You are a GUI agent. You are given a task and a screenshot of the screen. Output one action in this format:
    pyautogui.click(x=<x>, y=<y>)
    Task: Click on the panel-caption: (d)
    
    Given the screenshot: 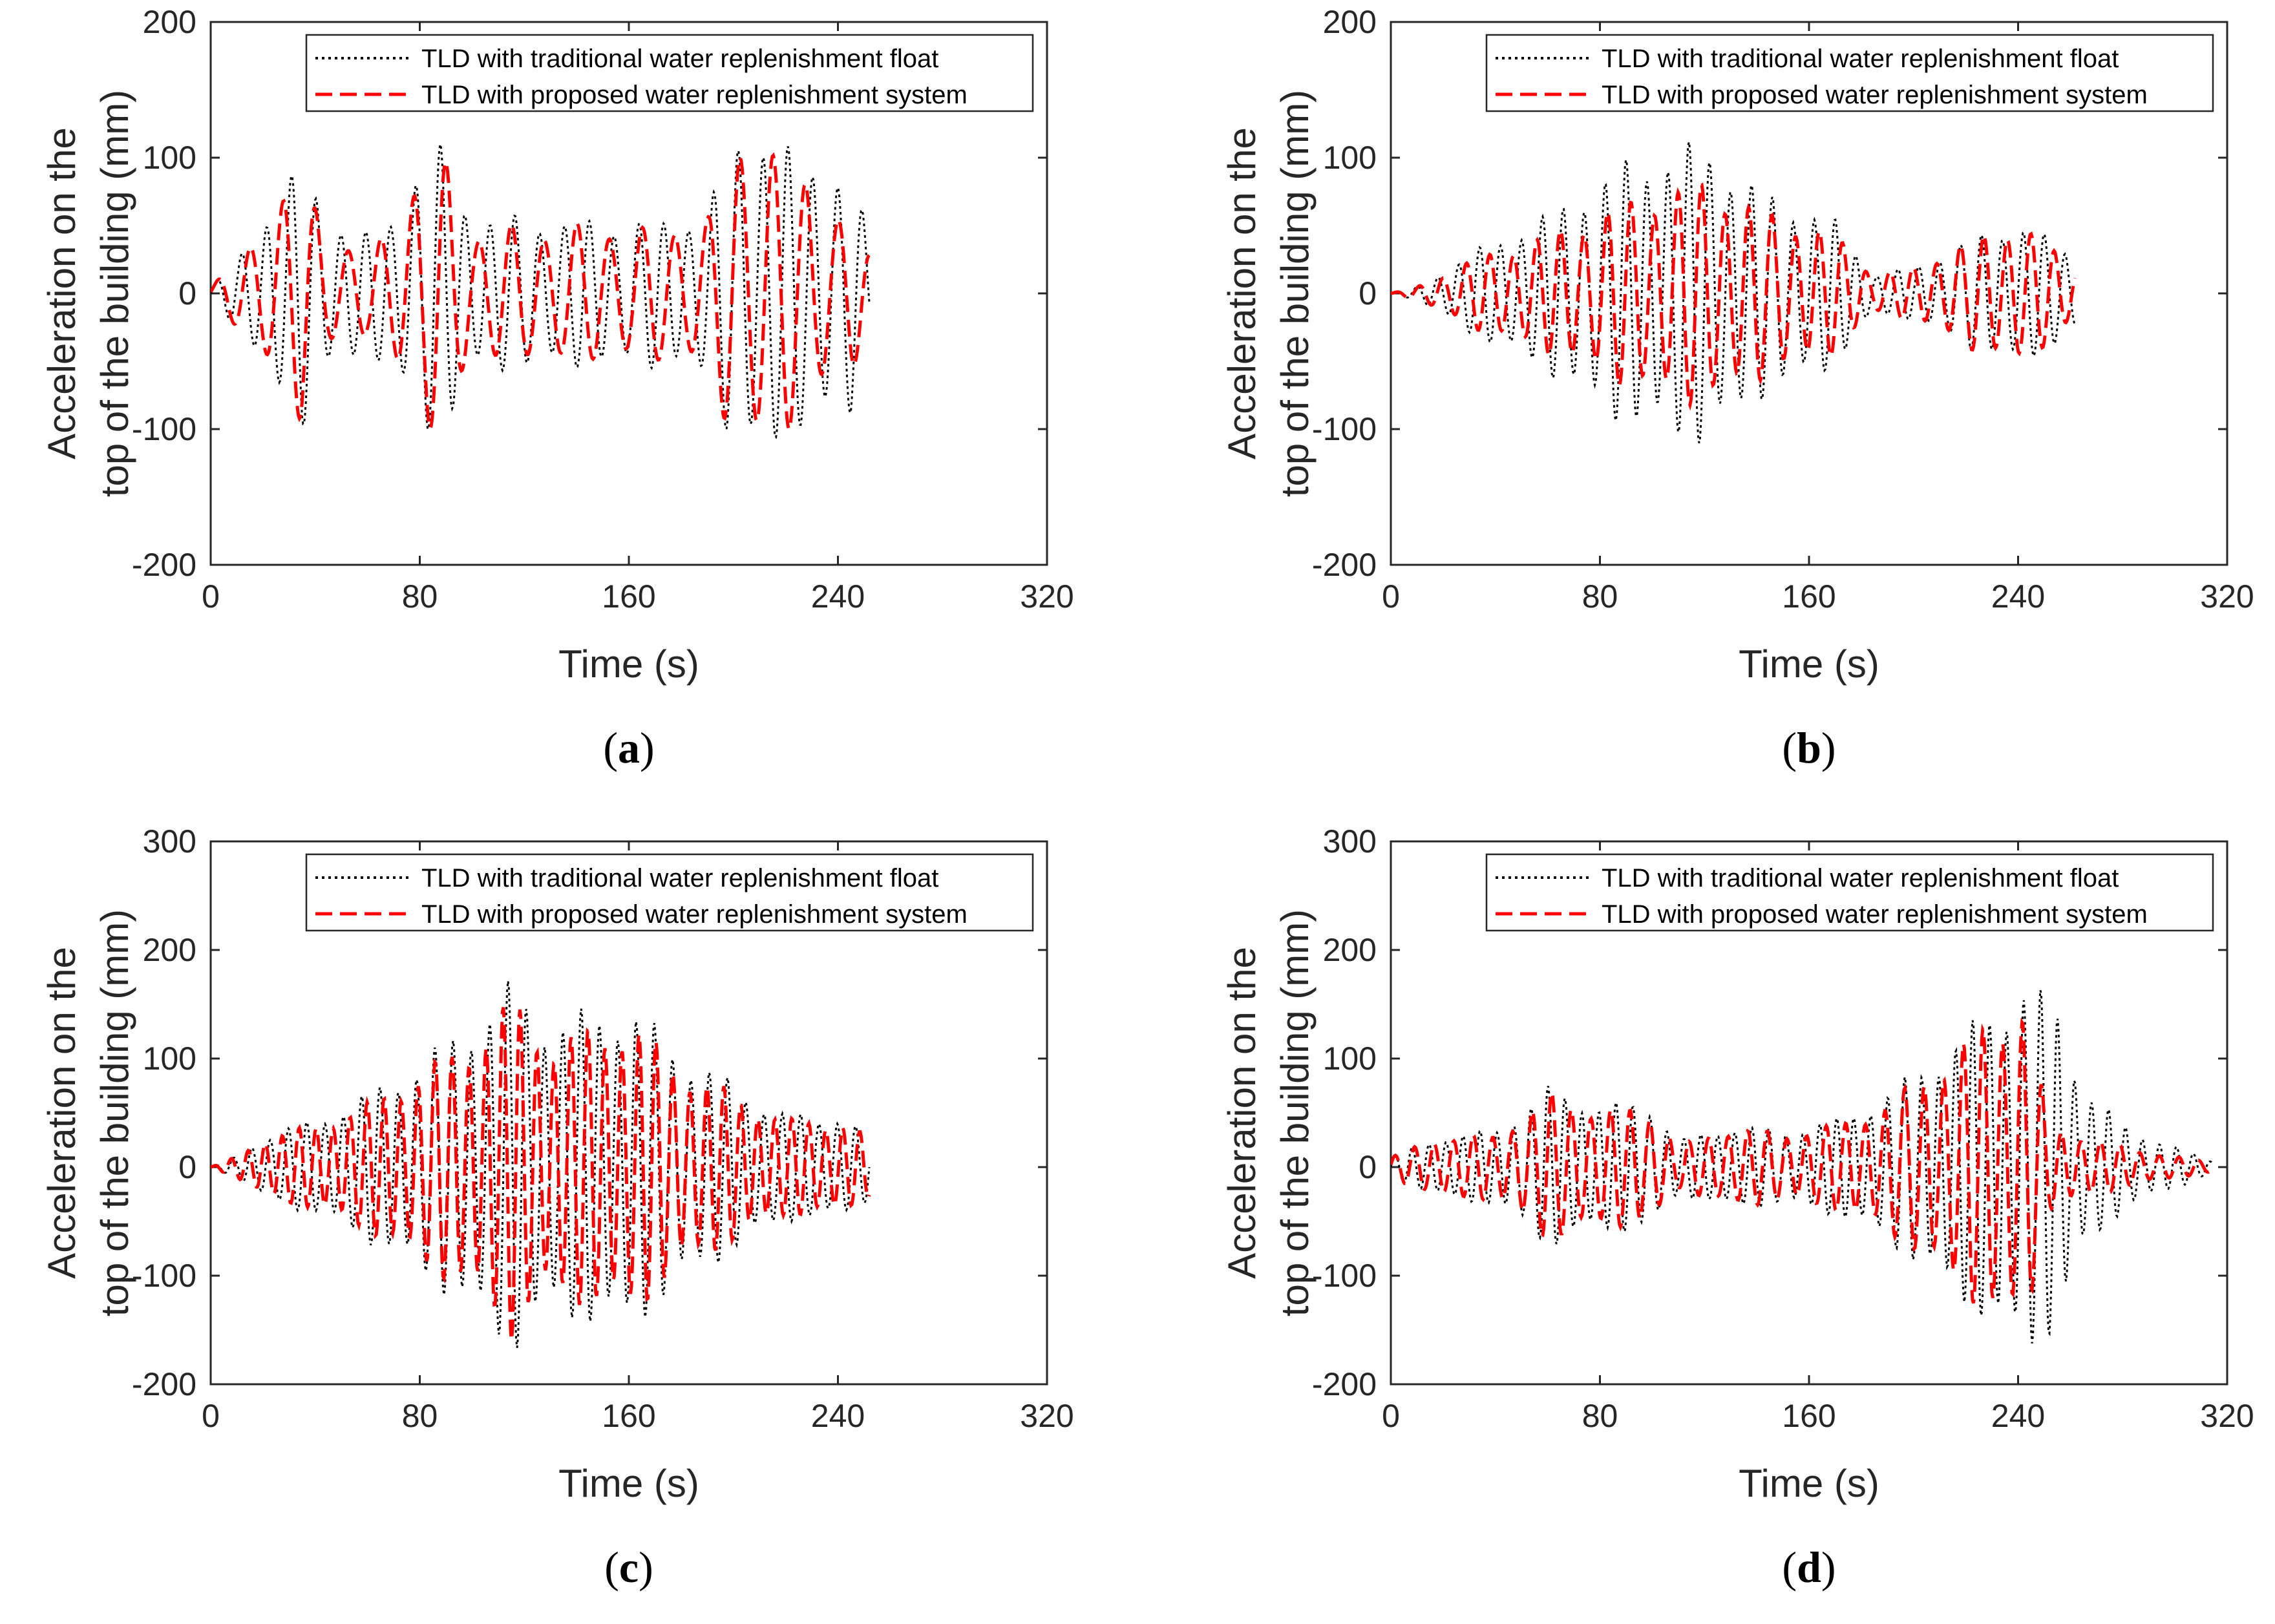 What is the action you would take?
    pyautogui.click(x=1809, y=1567)
    